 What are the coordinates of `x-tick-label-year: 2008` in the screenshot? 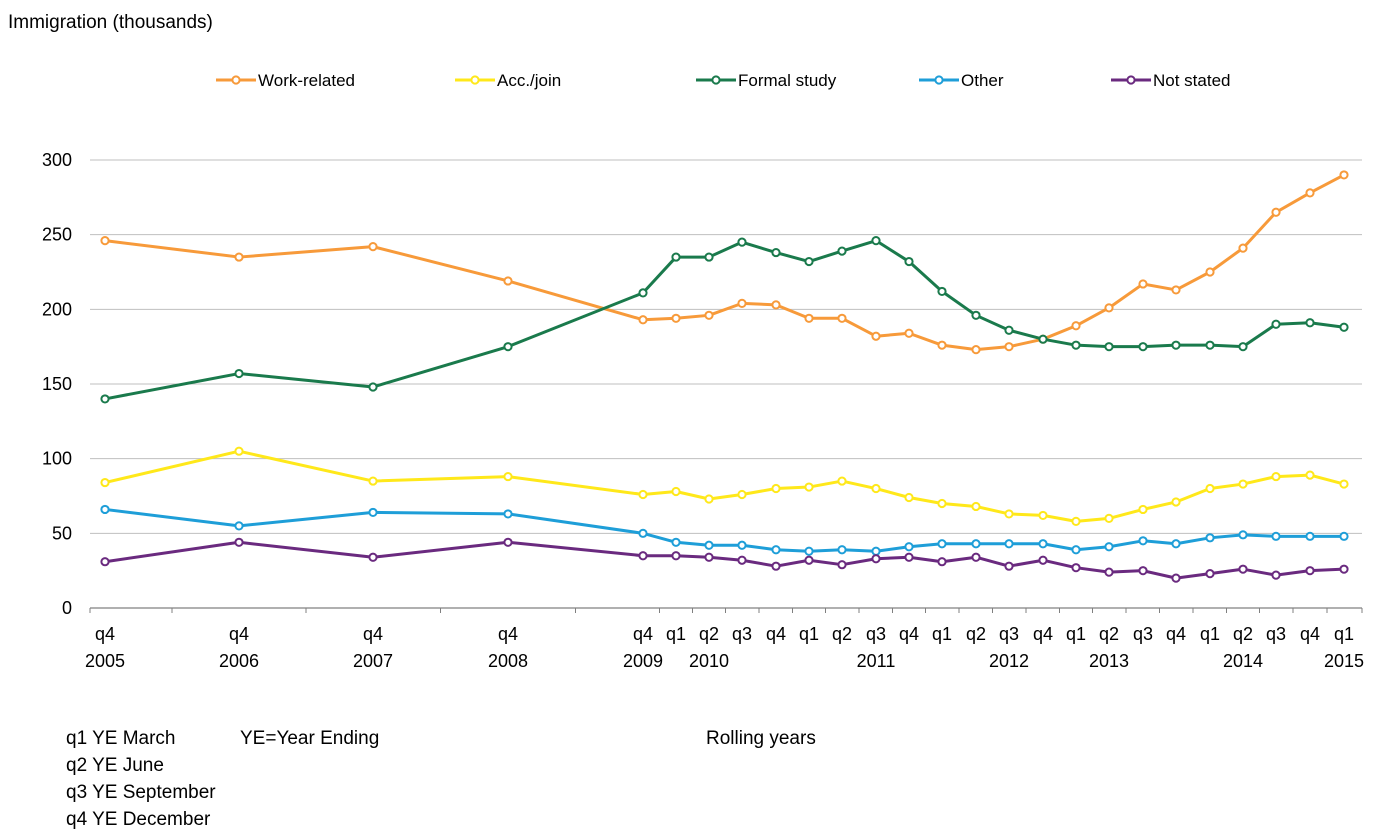 It's located at (508, 661).